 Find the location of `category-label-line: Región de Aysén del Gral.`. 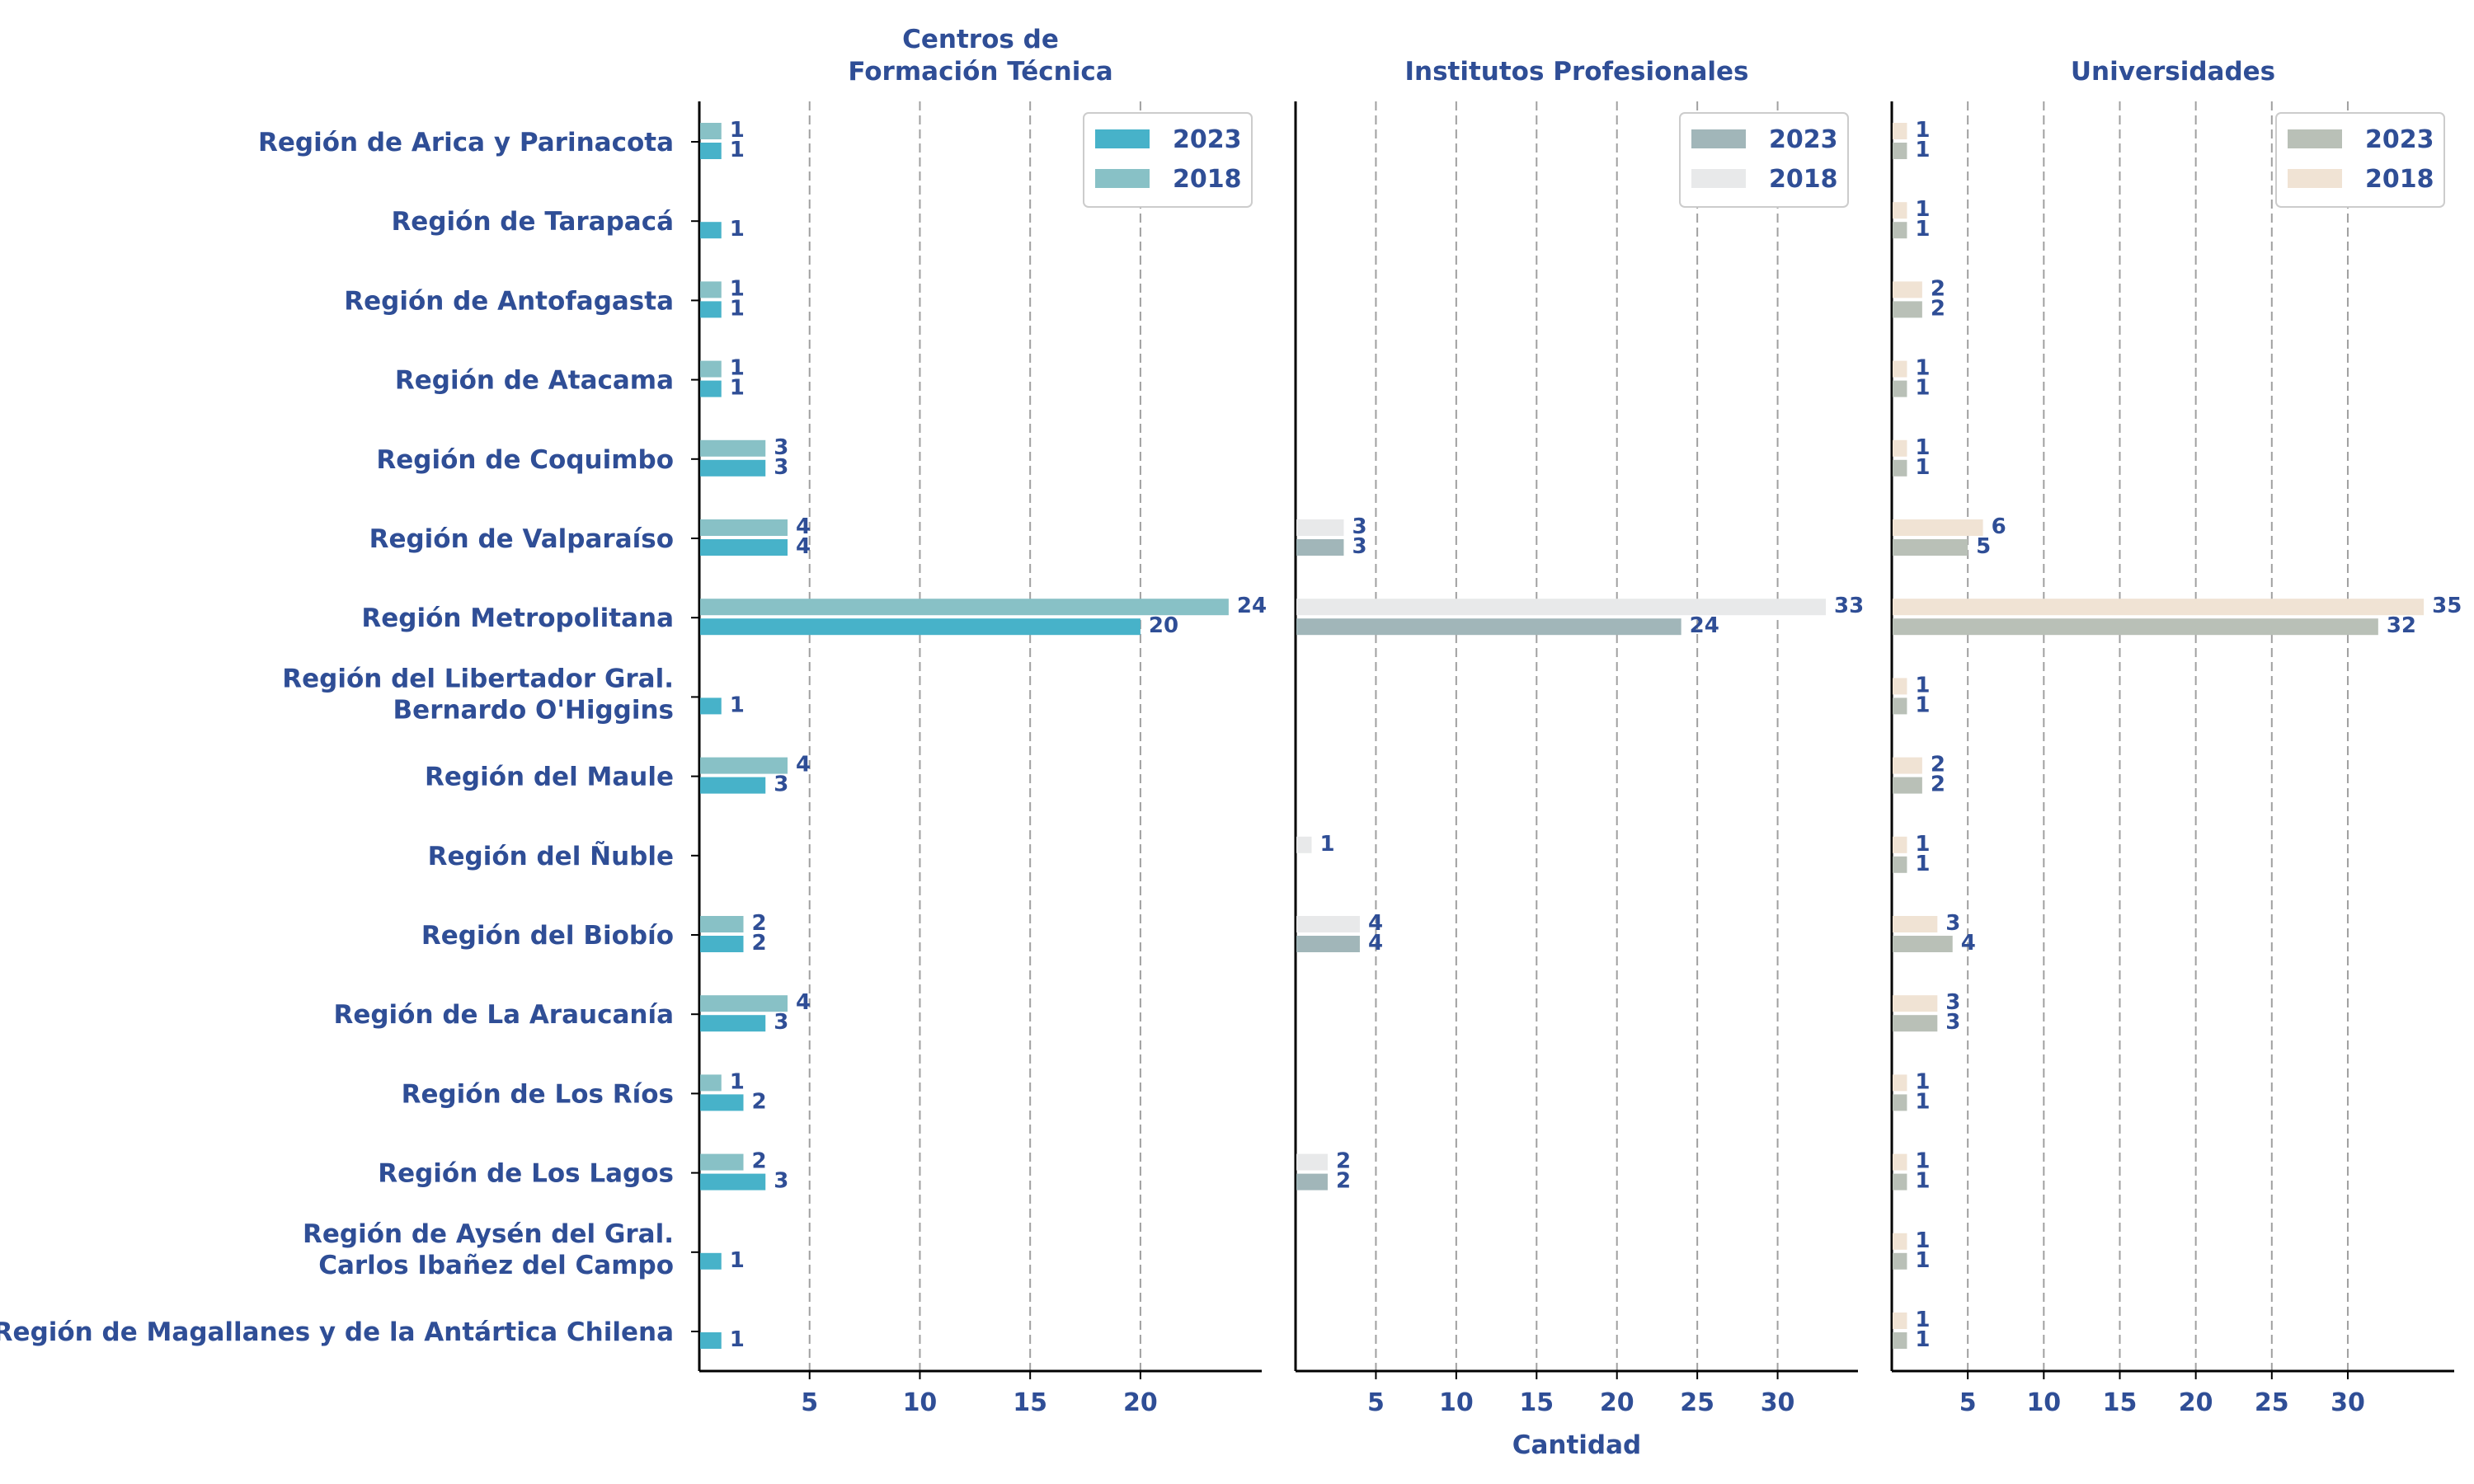

category-label-line: Región de Aysén del Gral. is located at coordinates (488, 1234).